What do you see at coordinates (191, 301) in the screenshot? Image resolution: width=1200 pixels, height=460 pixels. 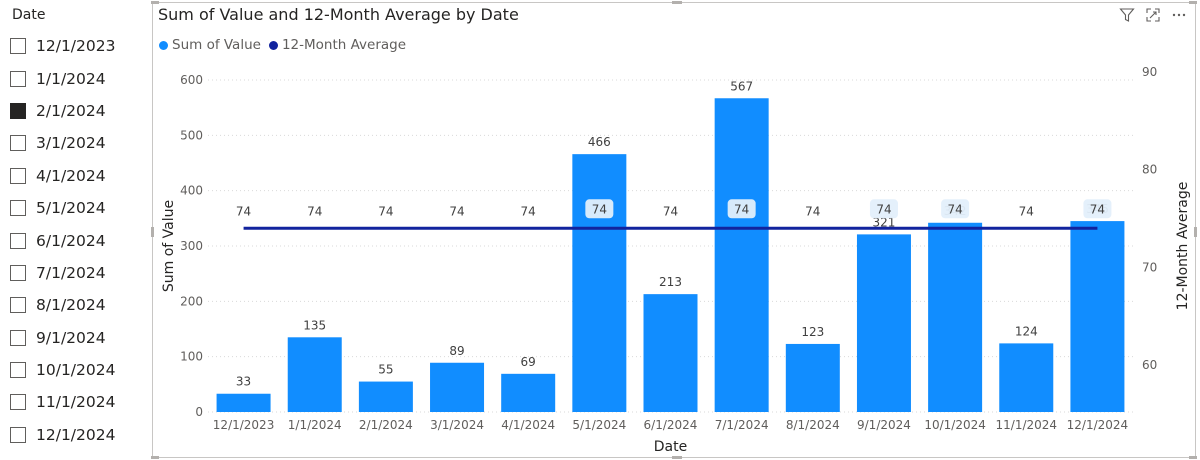 I see `y-tick-label: 200` at bounding box center [191, 301].